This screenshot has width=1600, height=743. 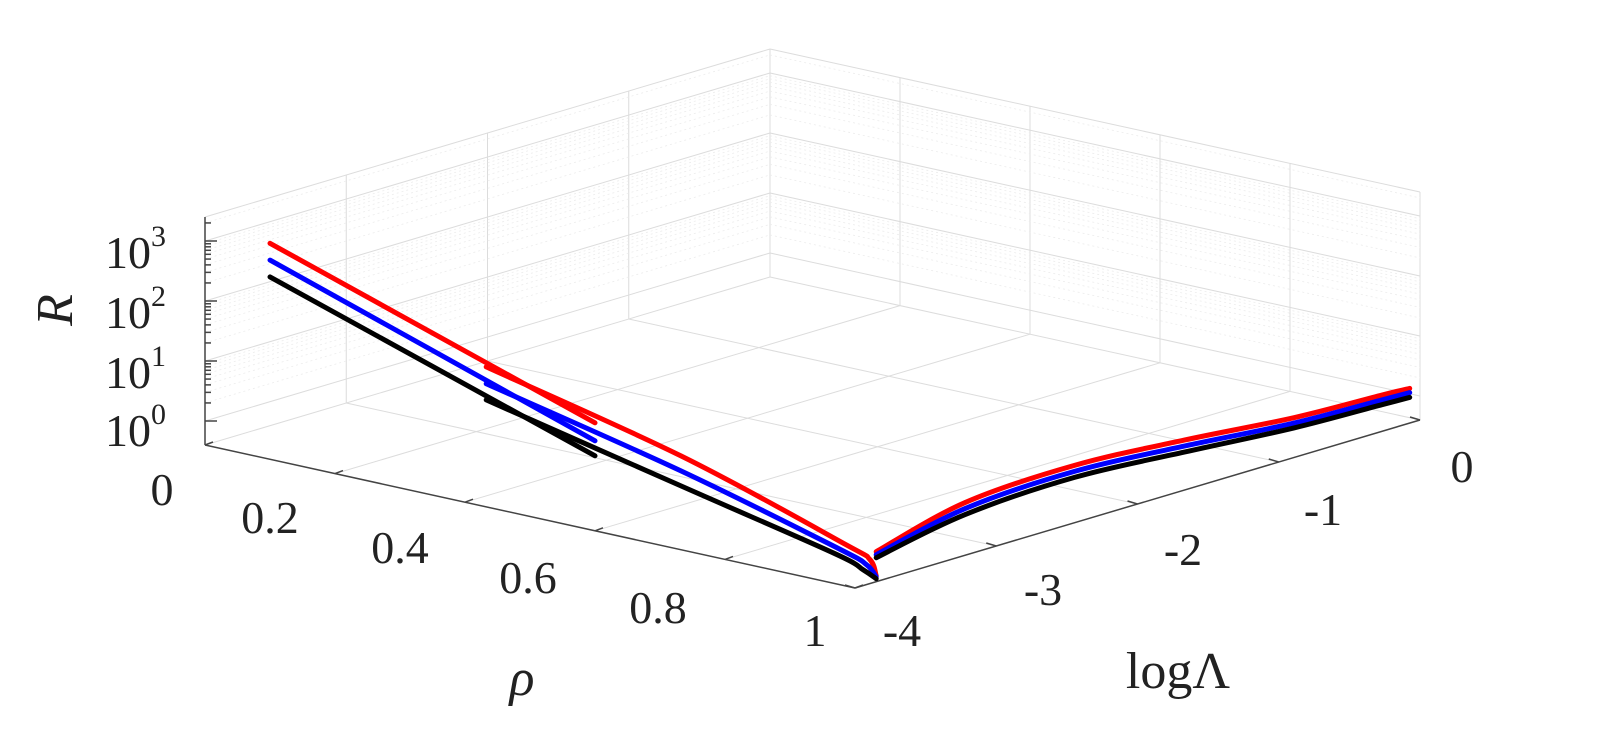 I want to click on y-tick-label: -3, so click(x=1043, y=589).